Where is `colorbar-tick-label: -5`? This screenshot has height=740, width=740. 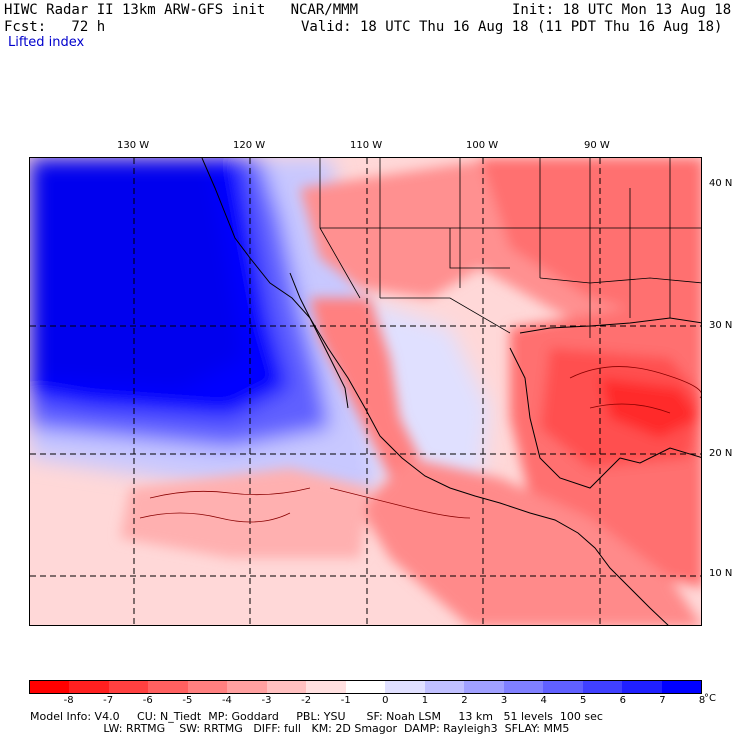
colorbar-tick-label: -5 is located at coordinates (187, 700).